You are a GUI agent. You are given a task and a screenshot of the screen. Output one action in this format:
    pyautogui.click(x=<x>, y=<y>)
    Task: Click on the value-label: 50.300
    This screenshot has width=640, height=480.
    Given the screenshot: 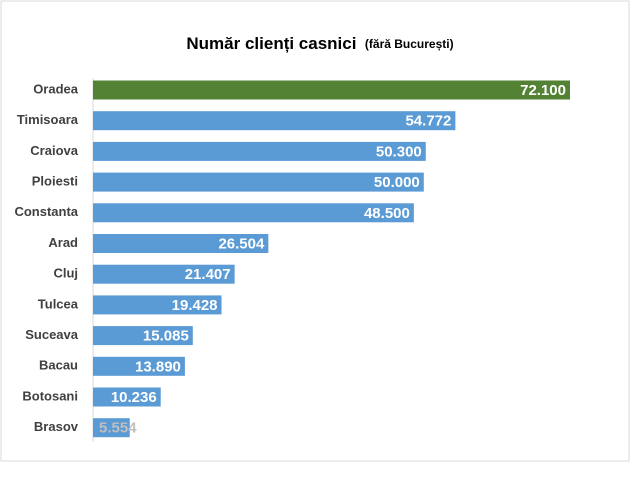 What is the action you would take?
    pyautogui.click(x=399, y=151)
    